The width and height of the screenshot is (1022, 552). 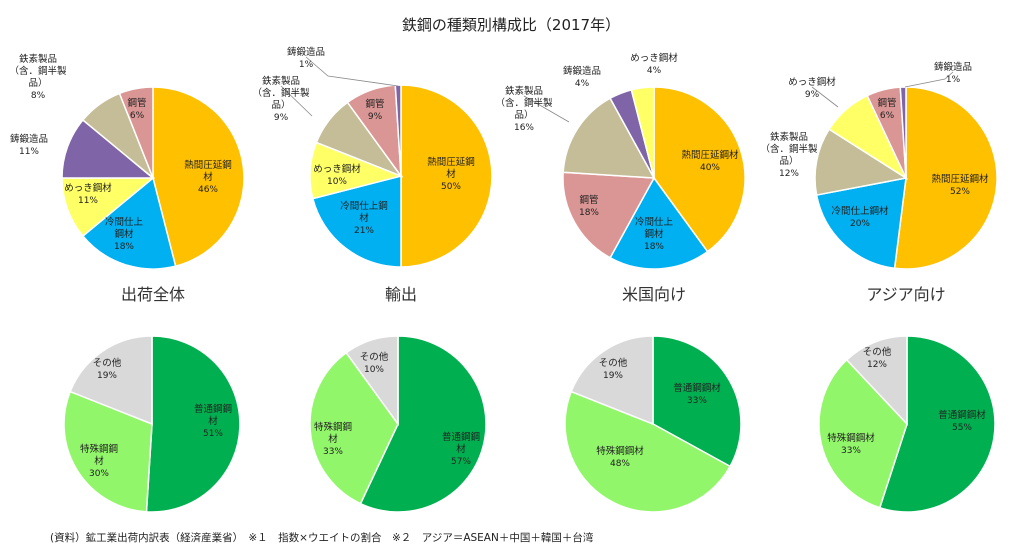 What do you see at coordinates (851, 451) in the screenshot?
I see `slice-percent: 33%` at bounding box center [851, 451].